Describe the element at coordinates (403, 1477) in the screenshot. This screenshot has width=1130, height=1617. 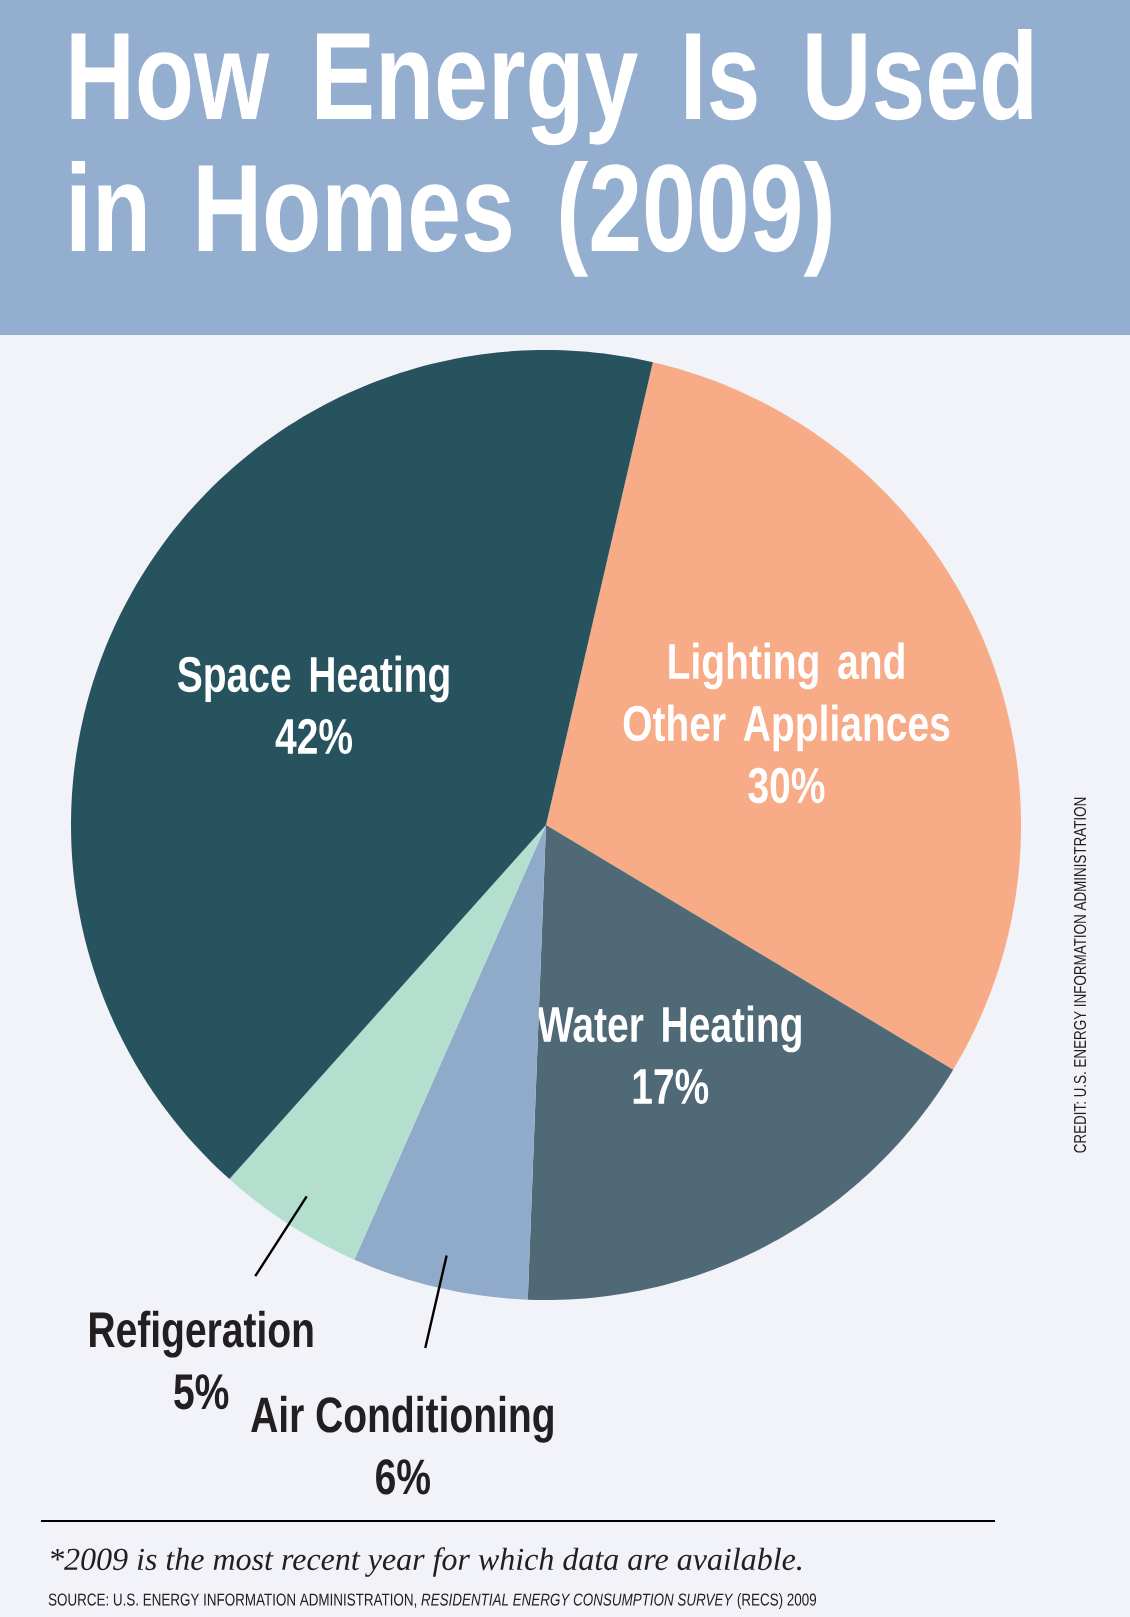
I see `data-label: 6%` at that location.